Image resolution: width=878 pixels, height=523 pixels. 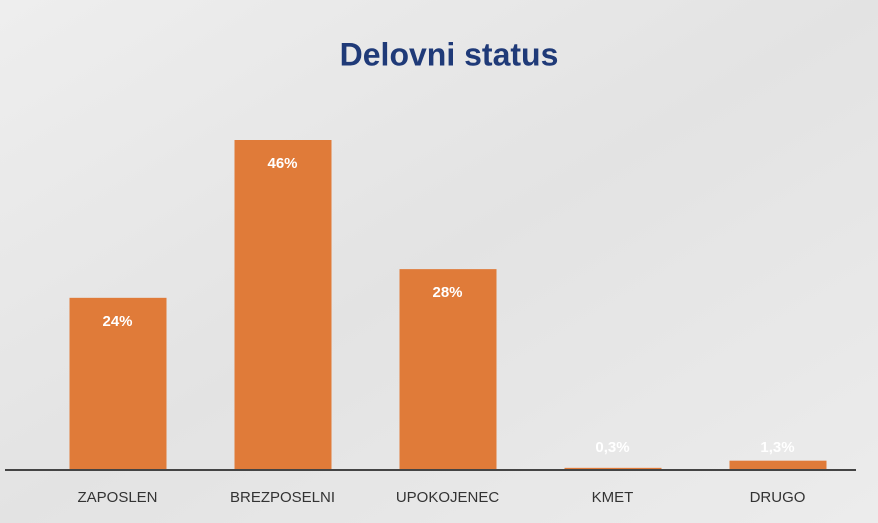 I want to click on x-tick-label: UPOKOJENEC, so click(x=448, y=497).